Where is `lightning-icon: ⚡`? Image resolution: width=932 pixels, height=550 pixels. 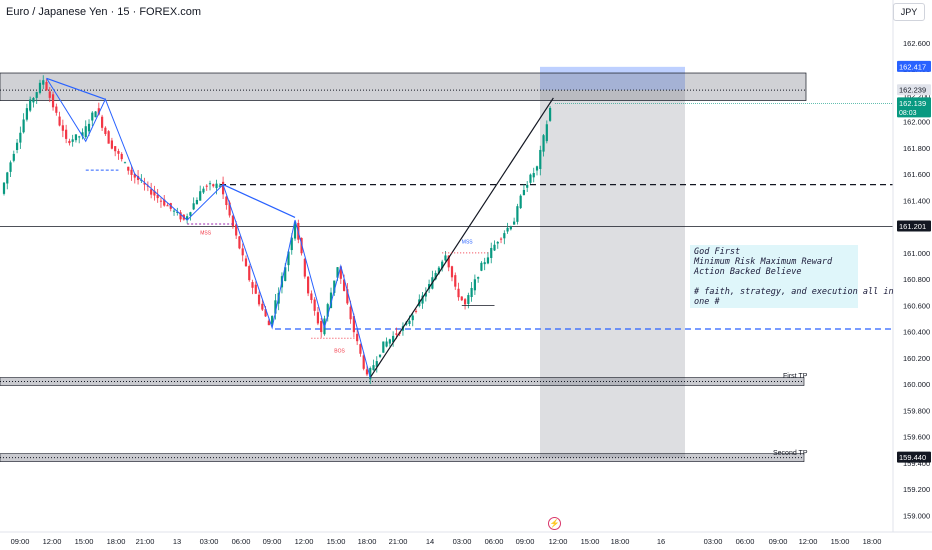
lightning-icon: ⚡ is located at coordinates (554, 523).